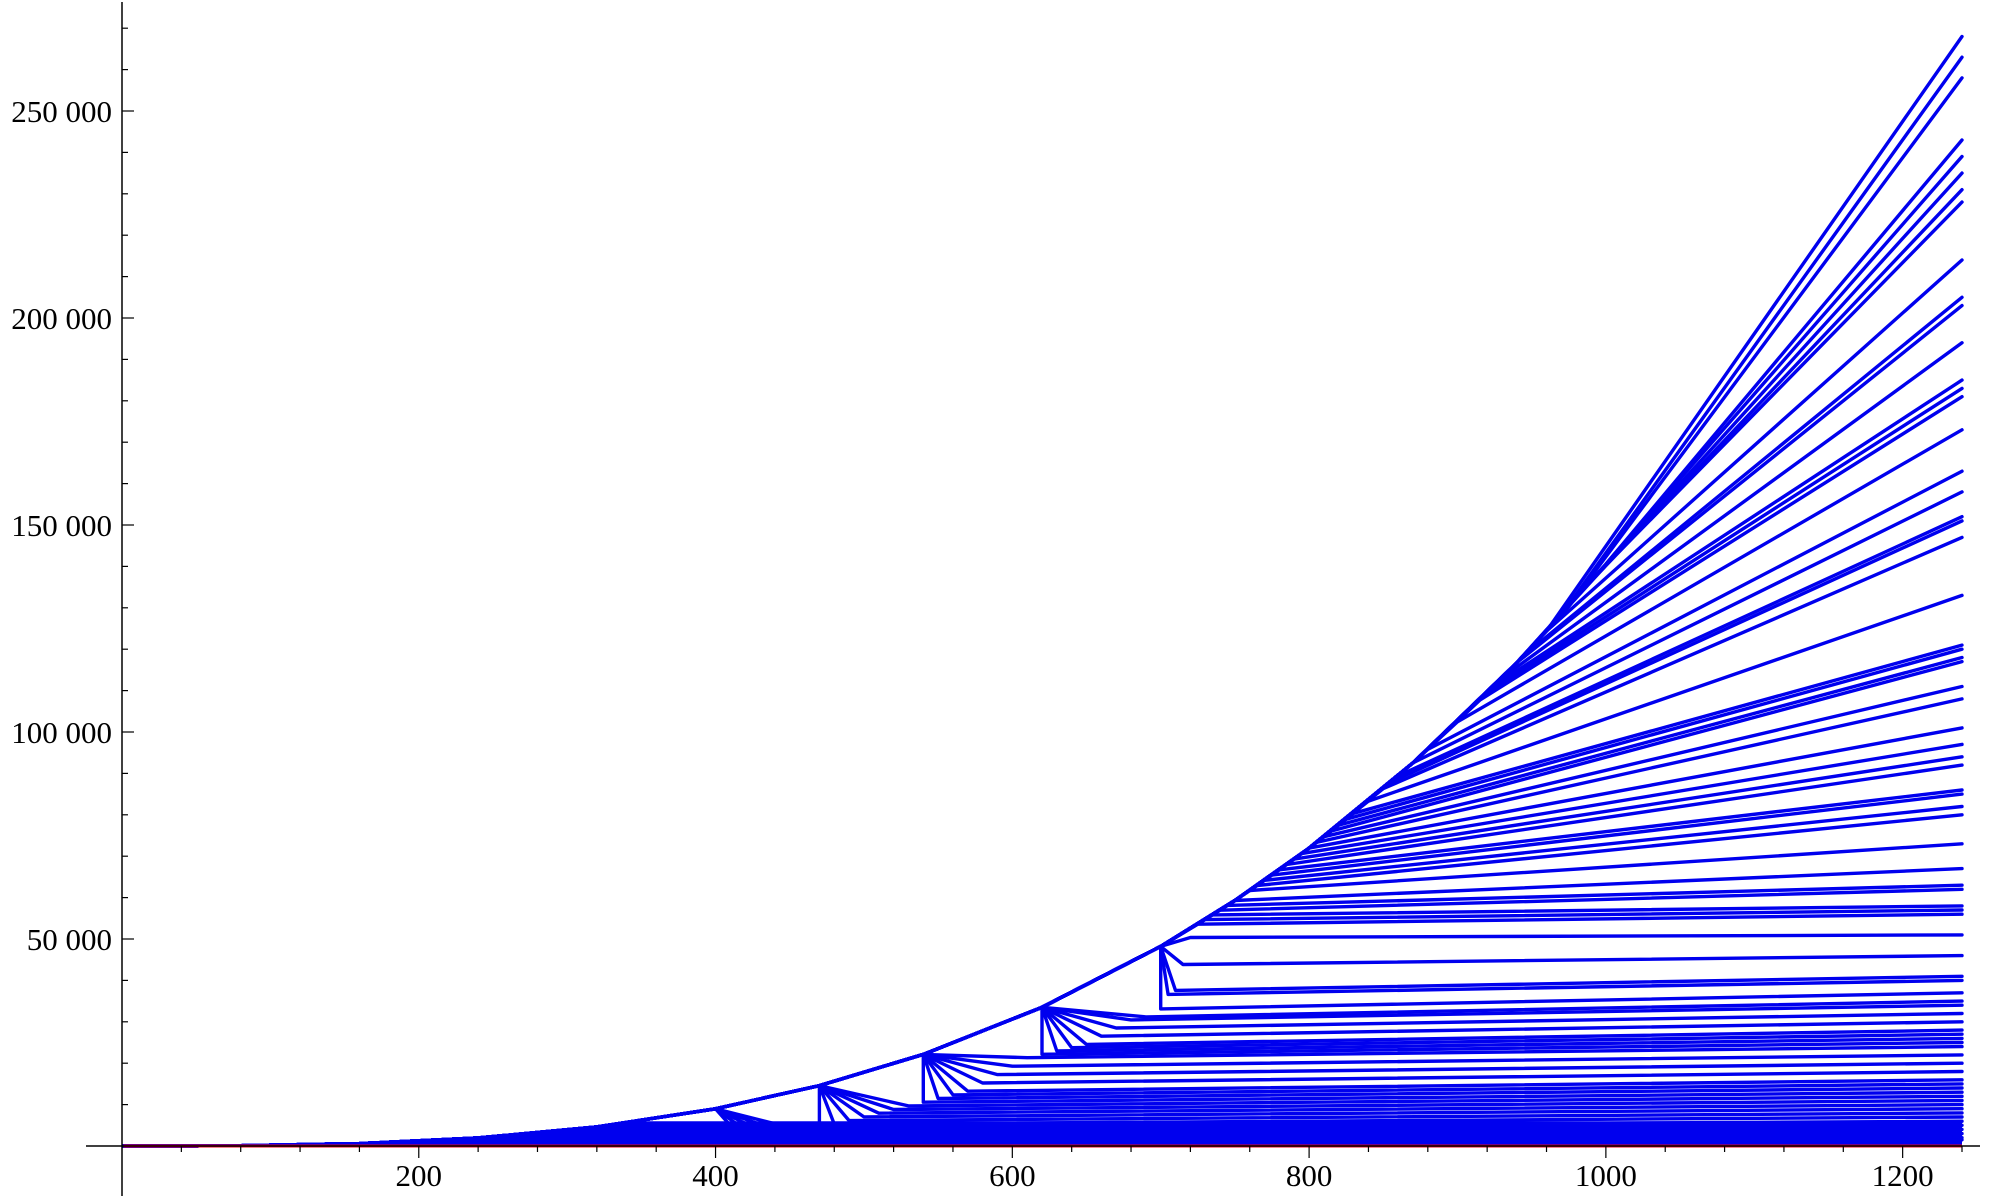 The height and width of the screenshot is (1198, 2000). Describe the element at coordinates (1042, 1133) in the screenshot. I see `dense-series-band` at that location.